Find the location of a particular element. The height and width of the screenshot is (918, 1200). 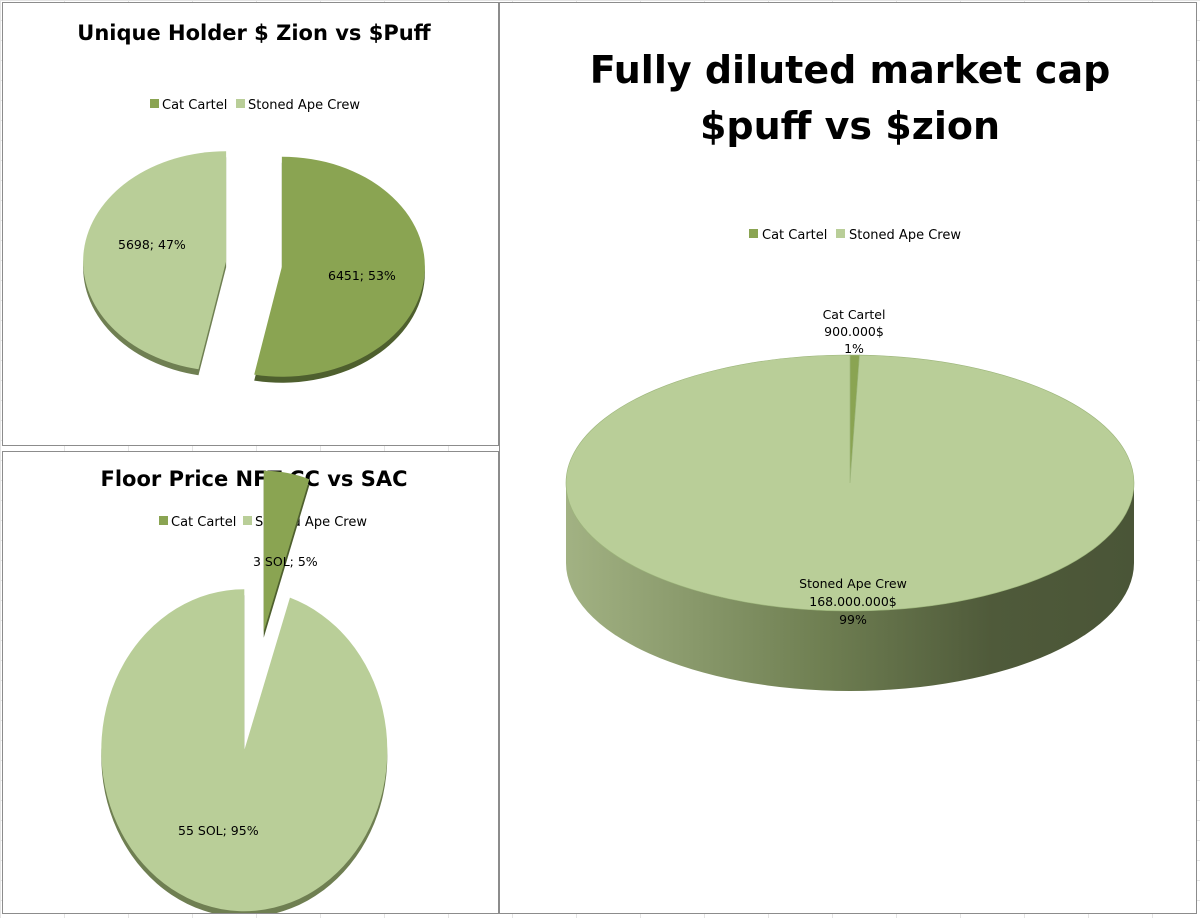

data-label-stoned-ape-crew-name: Stoned Ape Crew is located at coordinates (853, 583).